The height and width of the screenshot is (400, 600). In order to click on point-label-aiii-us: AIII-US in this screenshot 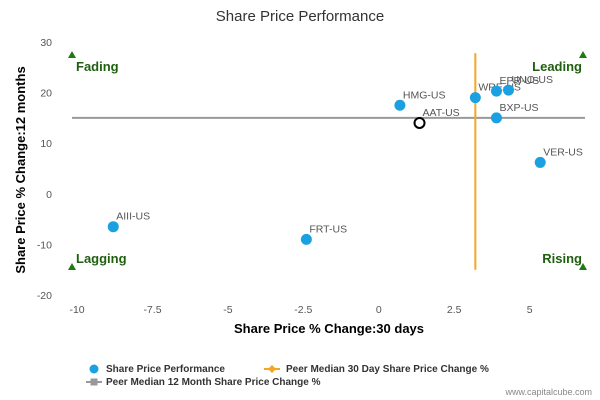, I will do `click(133, 217)`.